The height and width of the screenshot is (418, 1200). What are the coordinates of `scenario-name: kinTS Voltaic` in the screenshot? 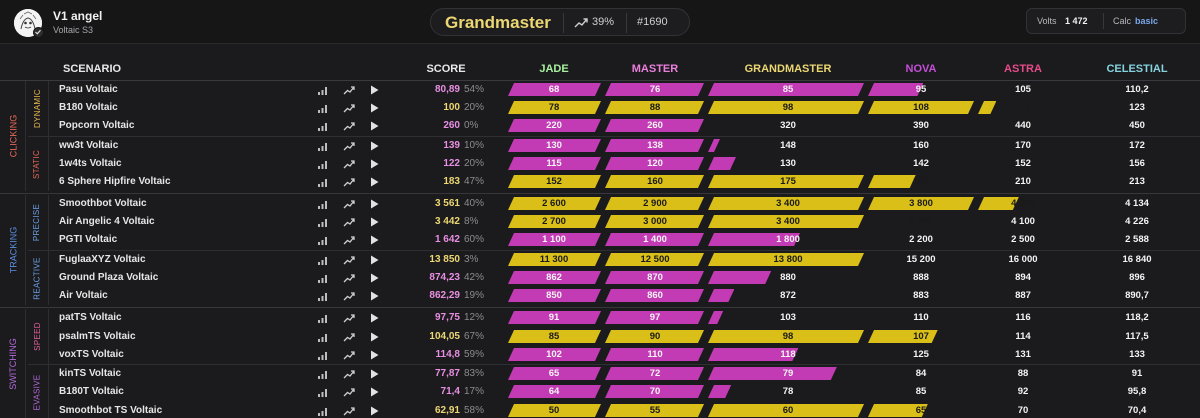 It's located at (90, 374).